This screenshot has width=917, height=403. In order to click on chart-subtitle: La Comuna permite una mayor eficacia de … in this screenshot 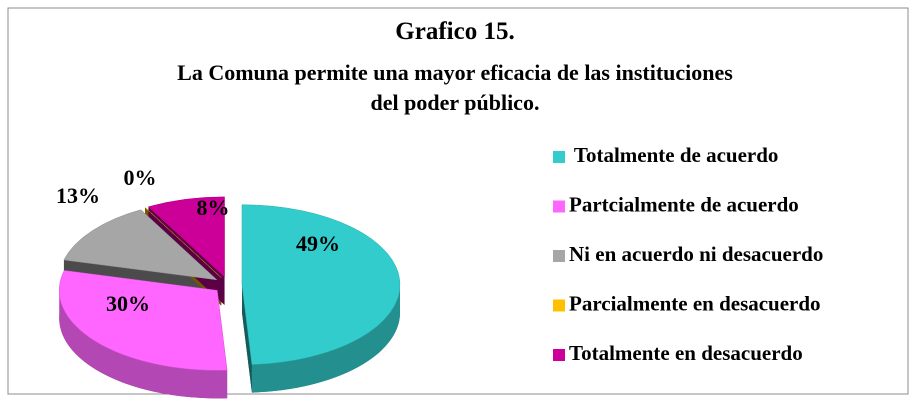, I will do `click(455, 87)`.